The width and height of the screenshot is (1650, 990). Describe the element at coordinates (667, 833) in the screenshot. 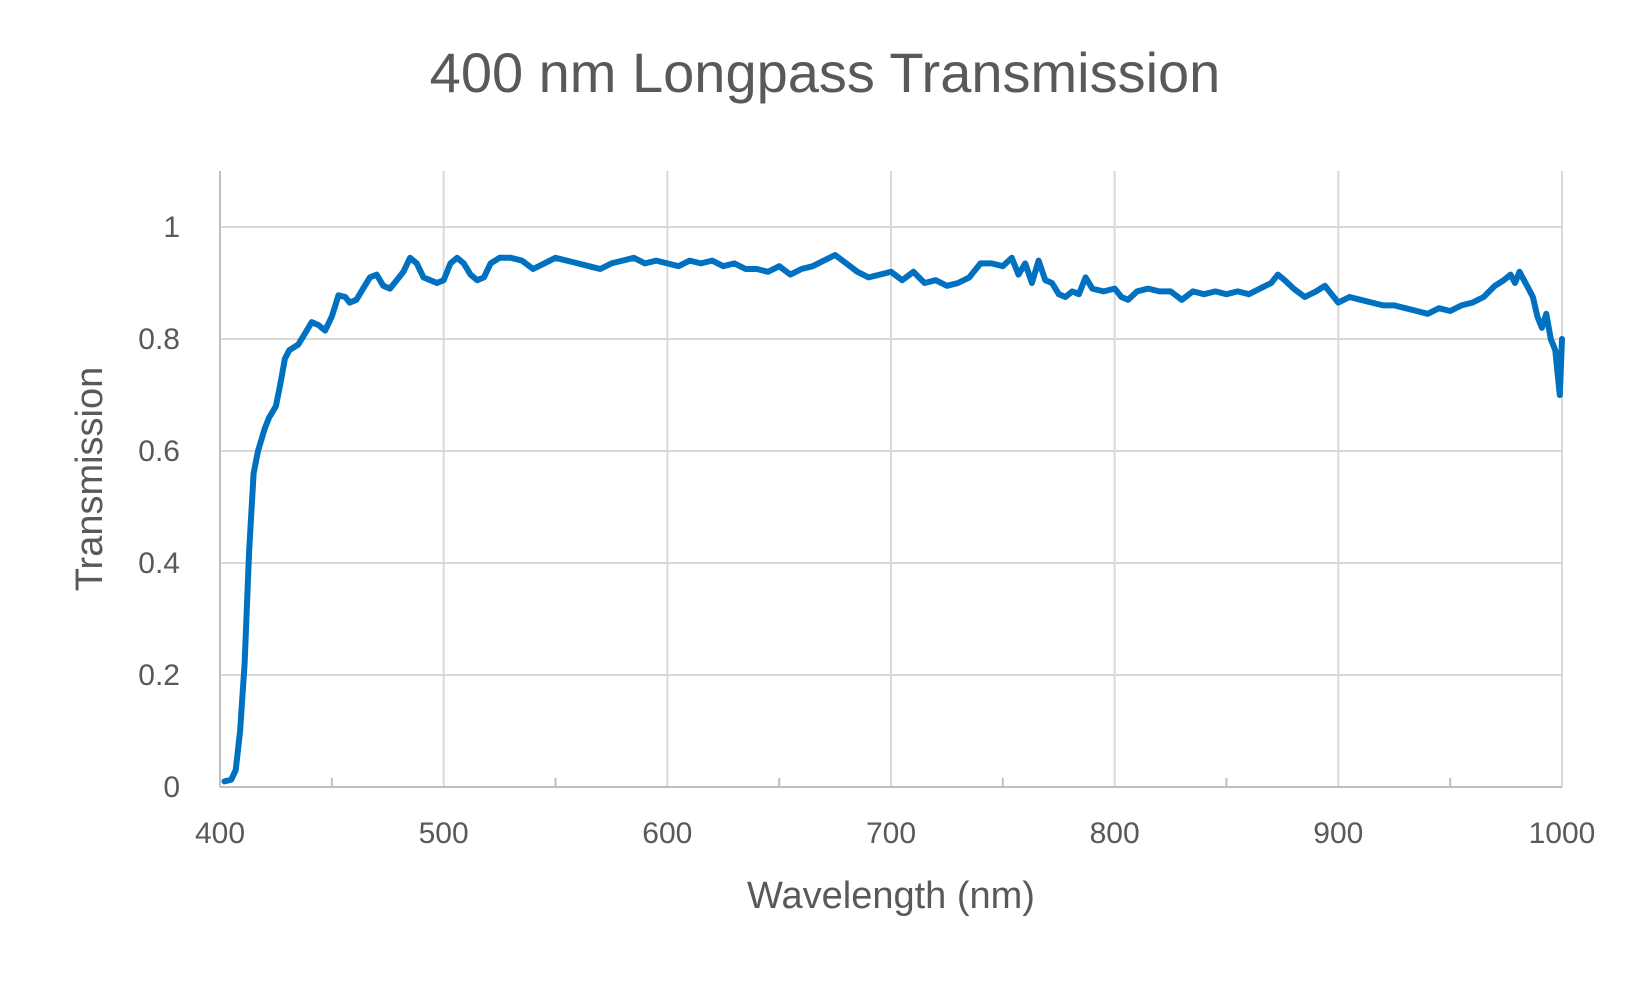

I see `x-tick-label: 600` at that location.